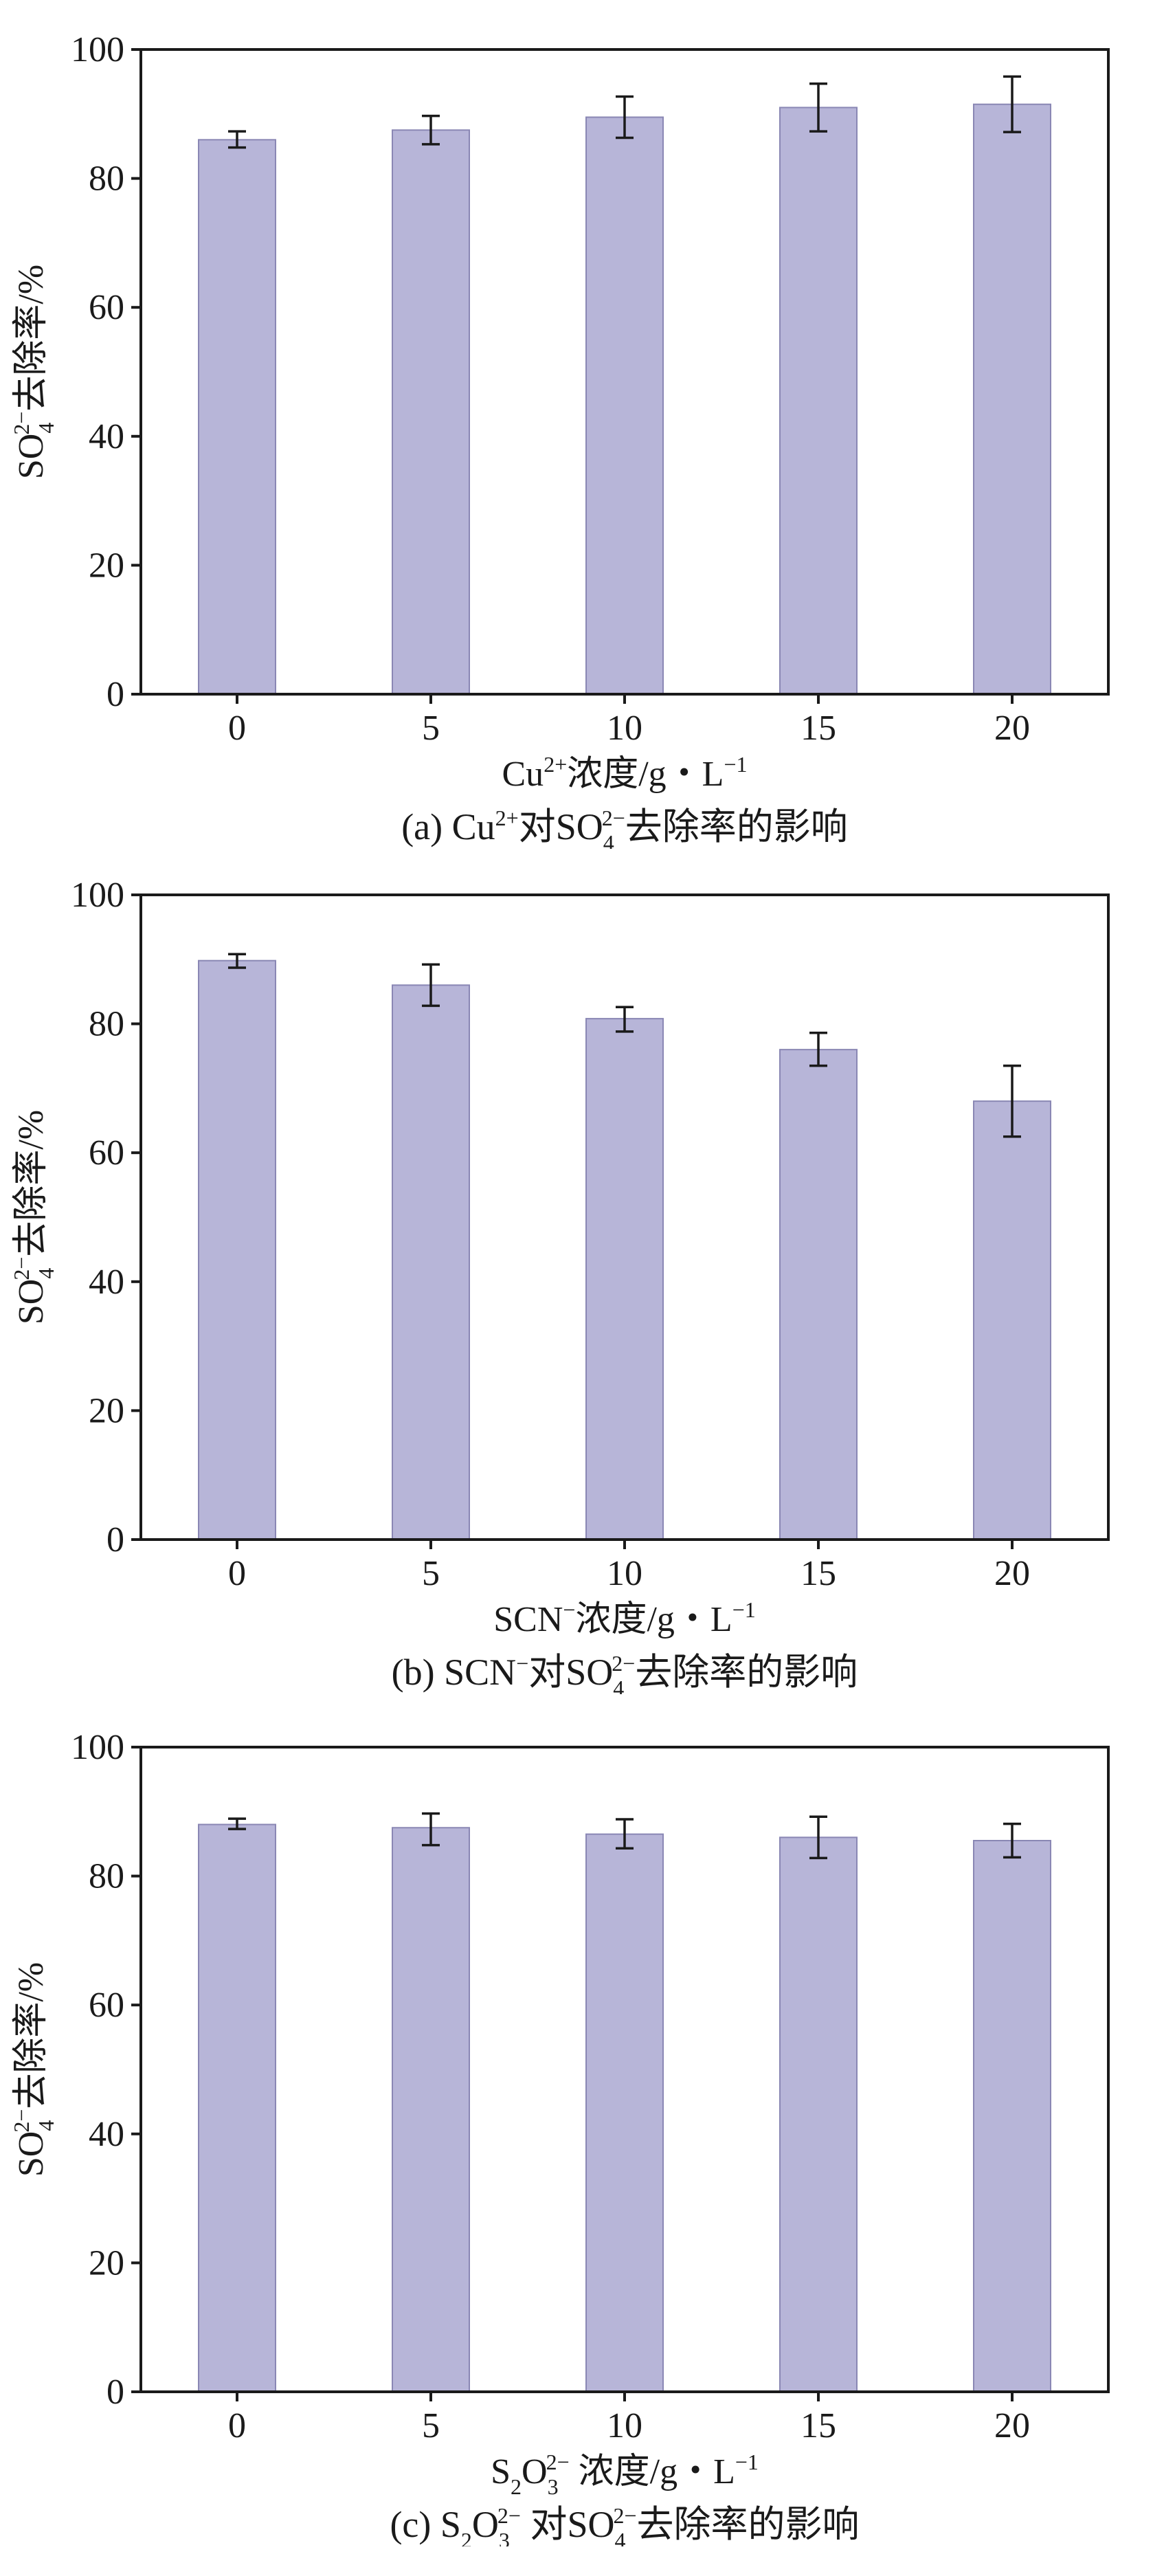  What do you see at coordinates (106, 436) in the screenshot?
I see `y-tick-label: 40` at bounding box center [106, 436].